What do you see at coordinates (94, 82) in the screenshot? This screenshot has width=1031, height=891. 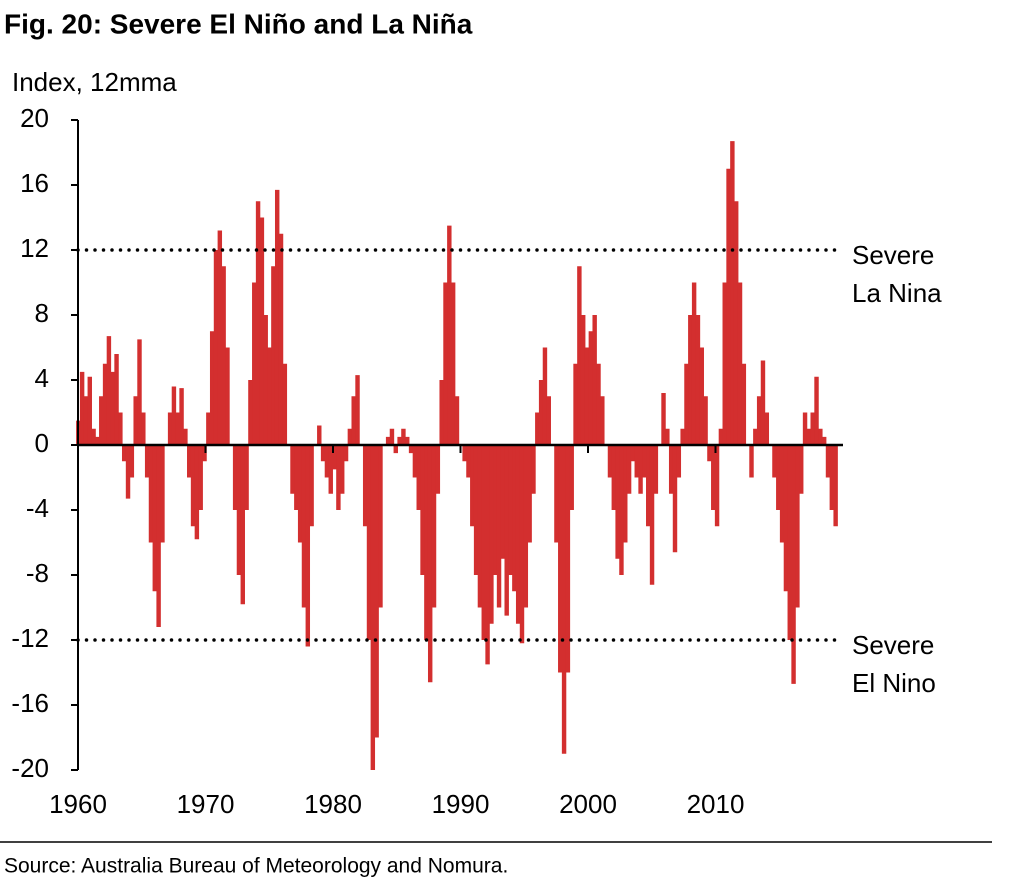 I see `y-axis-label: Index, 12mma` at bounding box center [94, 82].